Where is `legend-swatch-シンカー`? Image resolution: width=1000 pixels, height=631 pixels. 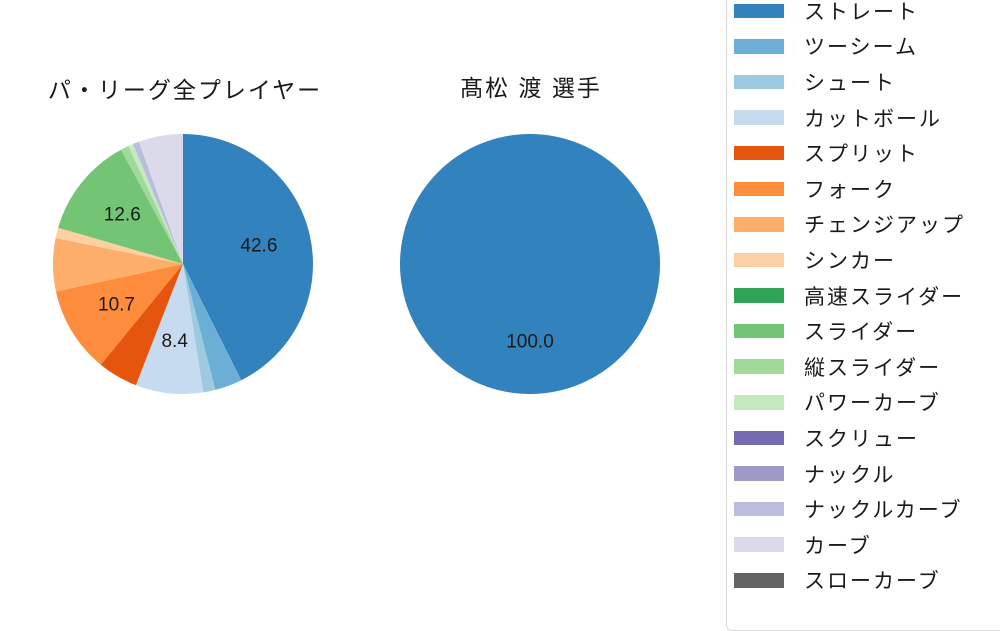 legend-swatch-シンカー is located at coordinates (759, 260).